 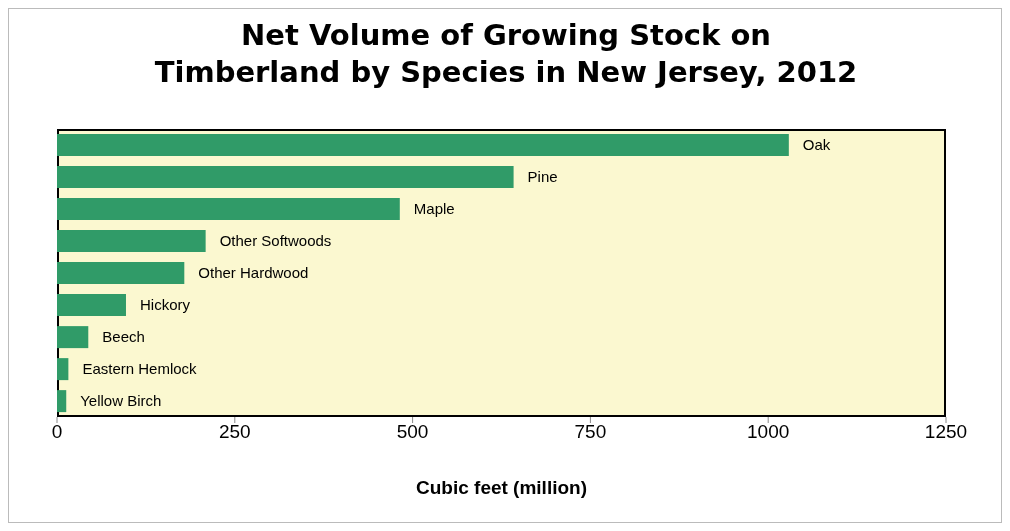 What do you see at coordinates (234, 432) in the screenshot?
I see `x-tick-label: 250` at bounding box center [234, 432].